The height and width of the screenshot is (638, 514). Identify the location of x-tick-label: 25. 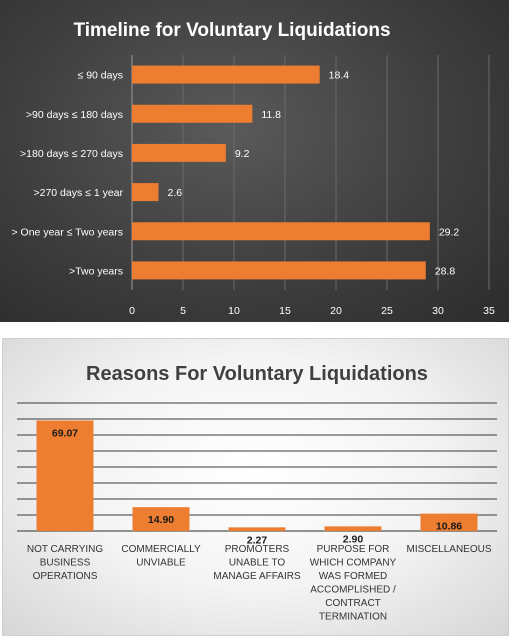
(387, 311).